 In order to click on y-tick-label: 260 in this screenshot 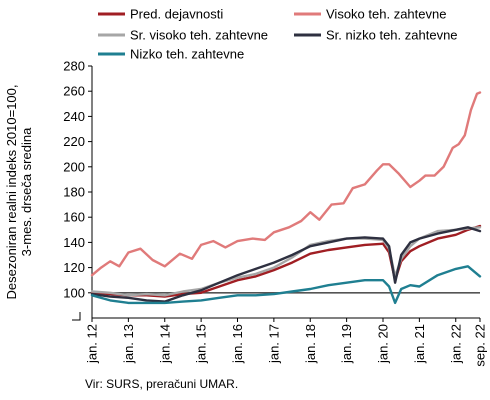, I will do `click(74, 91)`.